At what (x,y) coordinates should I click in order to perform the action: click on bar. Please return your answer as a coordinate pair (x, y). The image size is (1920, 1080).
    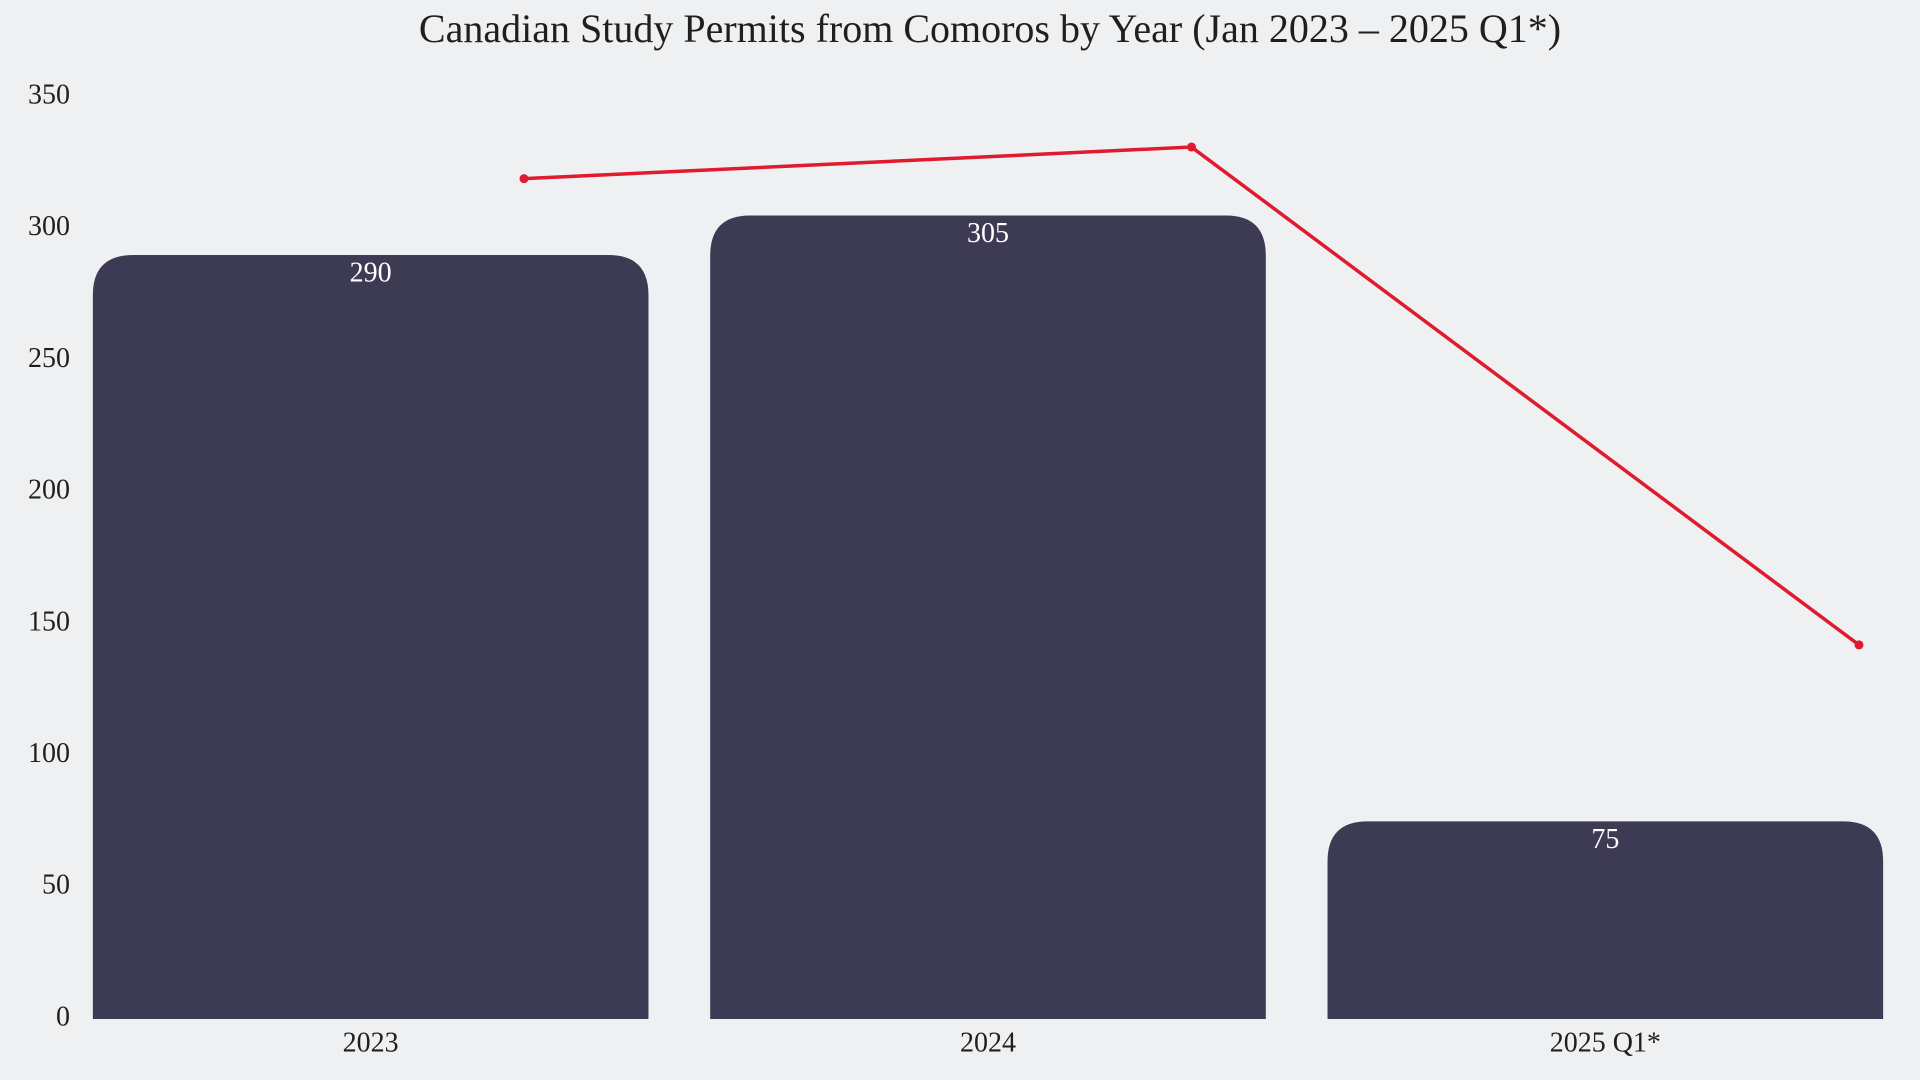
    Looking at the image, I should click on (1605, 920).